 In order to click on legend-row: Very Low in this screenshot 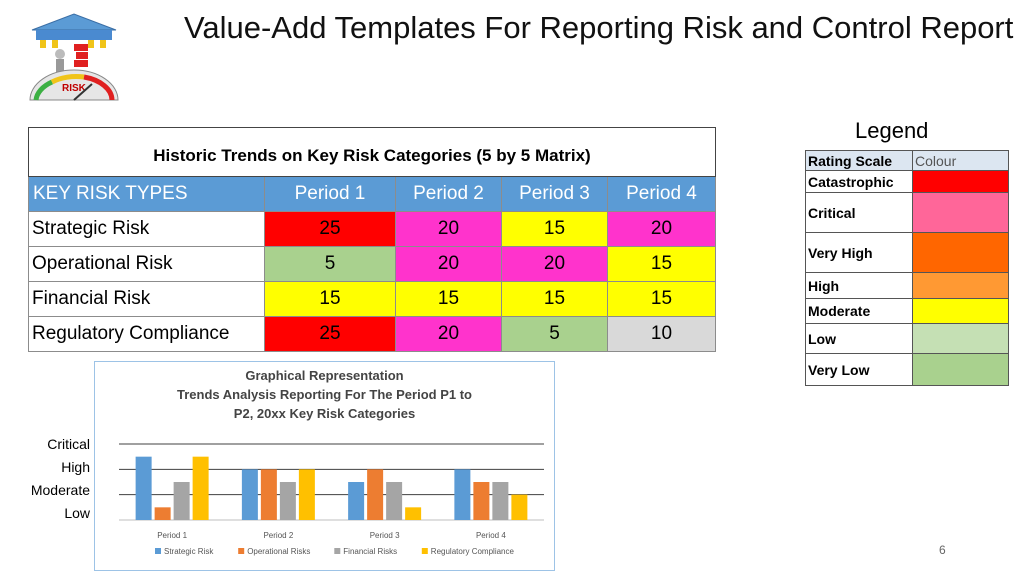, I will do `click(907, 369)`.